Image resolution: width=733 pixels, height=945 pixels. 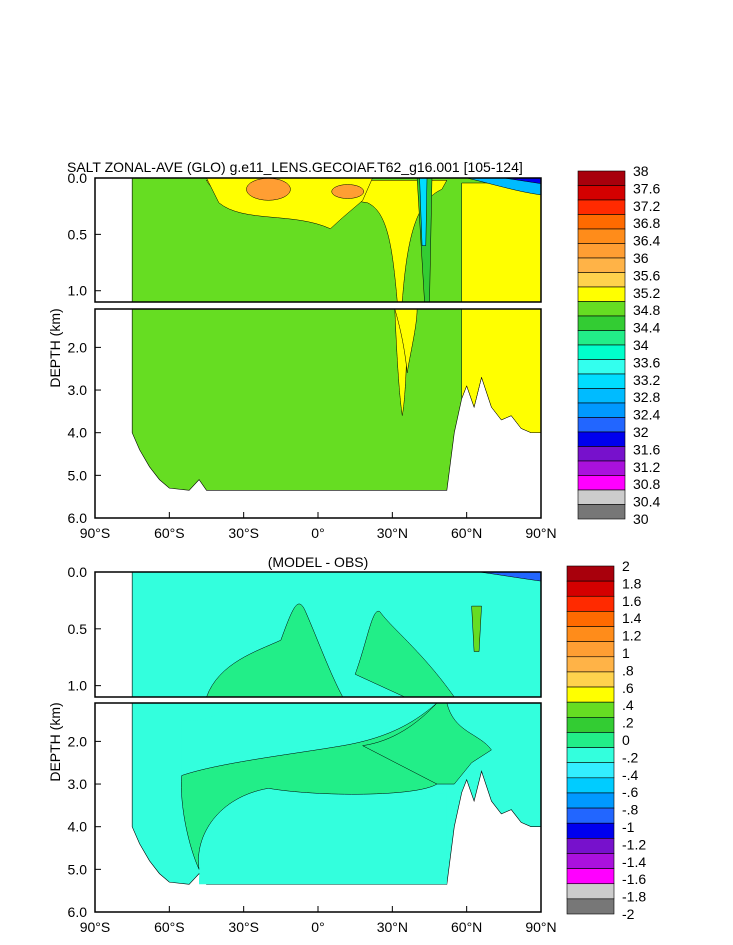 I want to click on colorbar-label: 1.2, so click(x=632, y=636).